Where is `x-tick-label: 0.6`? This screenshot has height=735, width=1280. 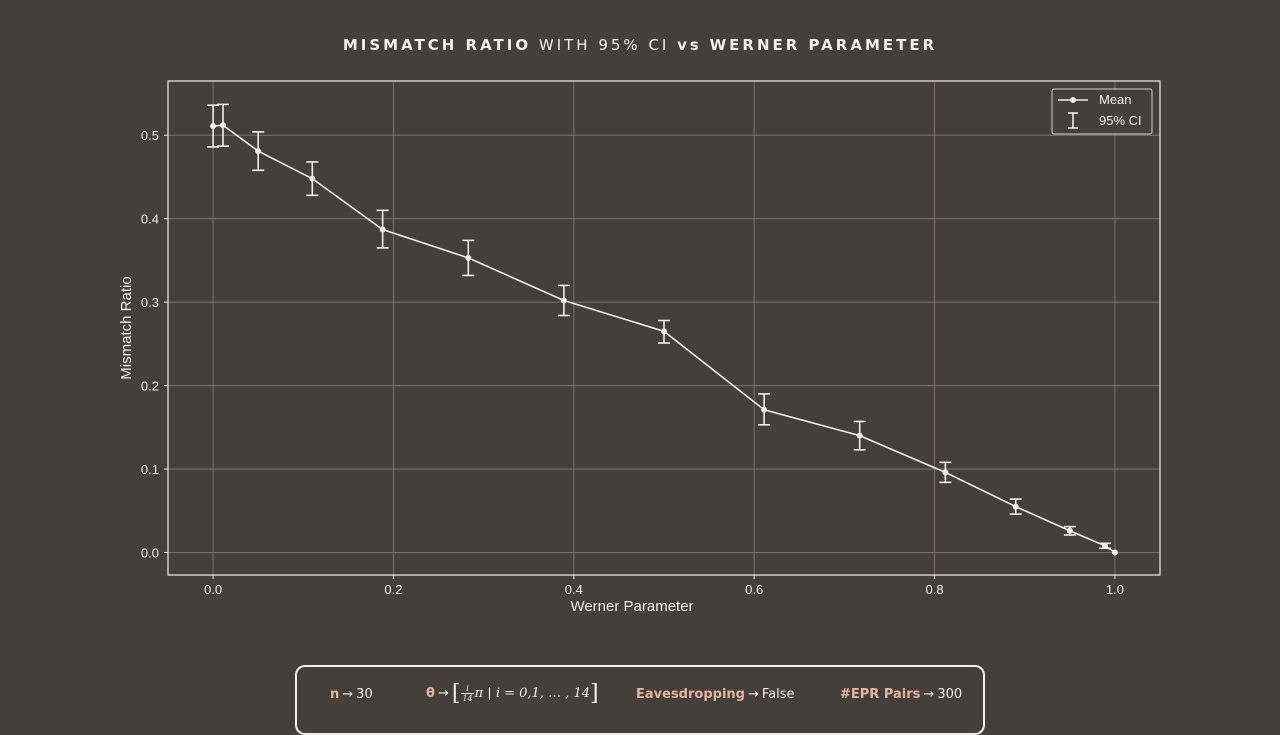 x-tick-label: 0.6 is located at coordinates (754, 589).